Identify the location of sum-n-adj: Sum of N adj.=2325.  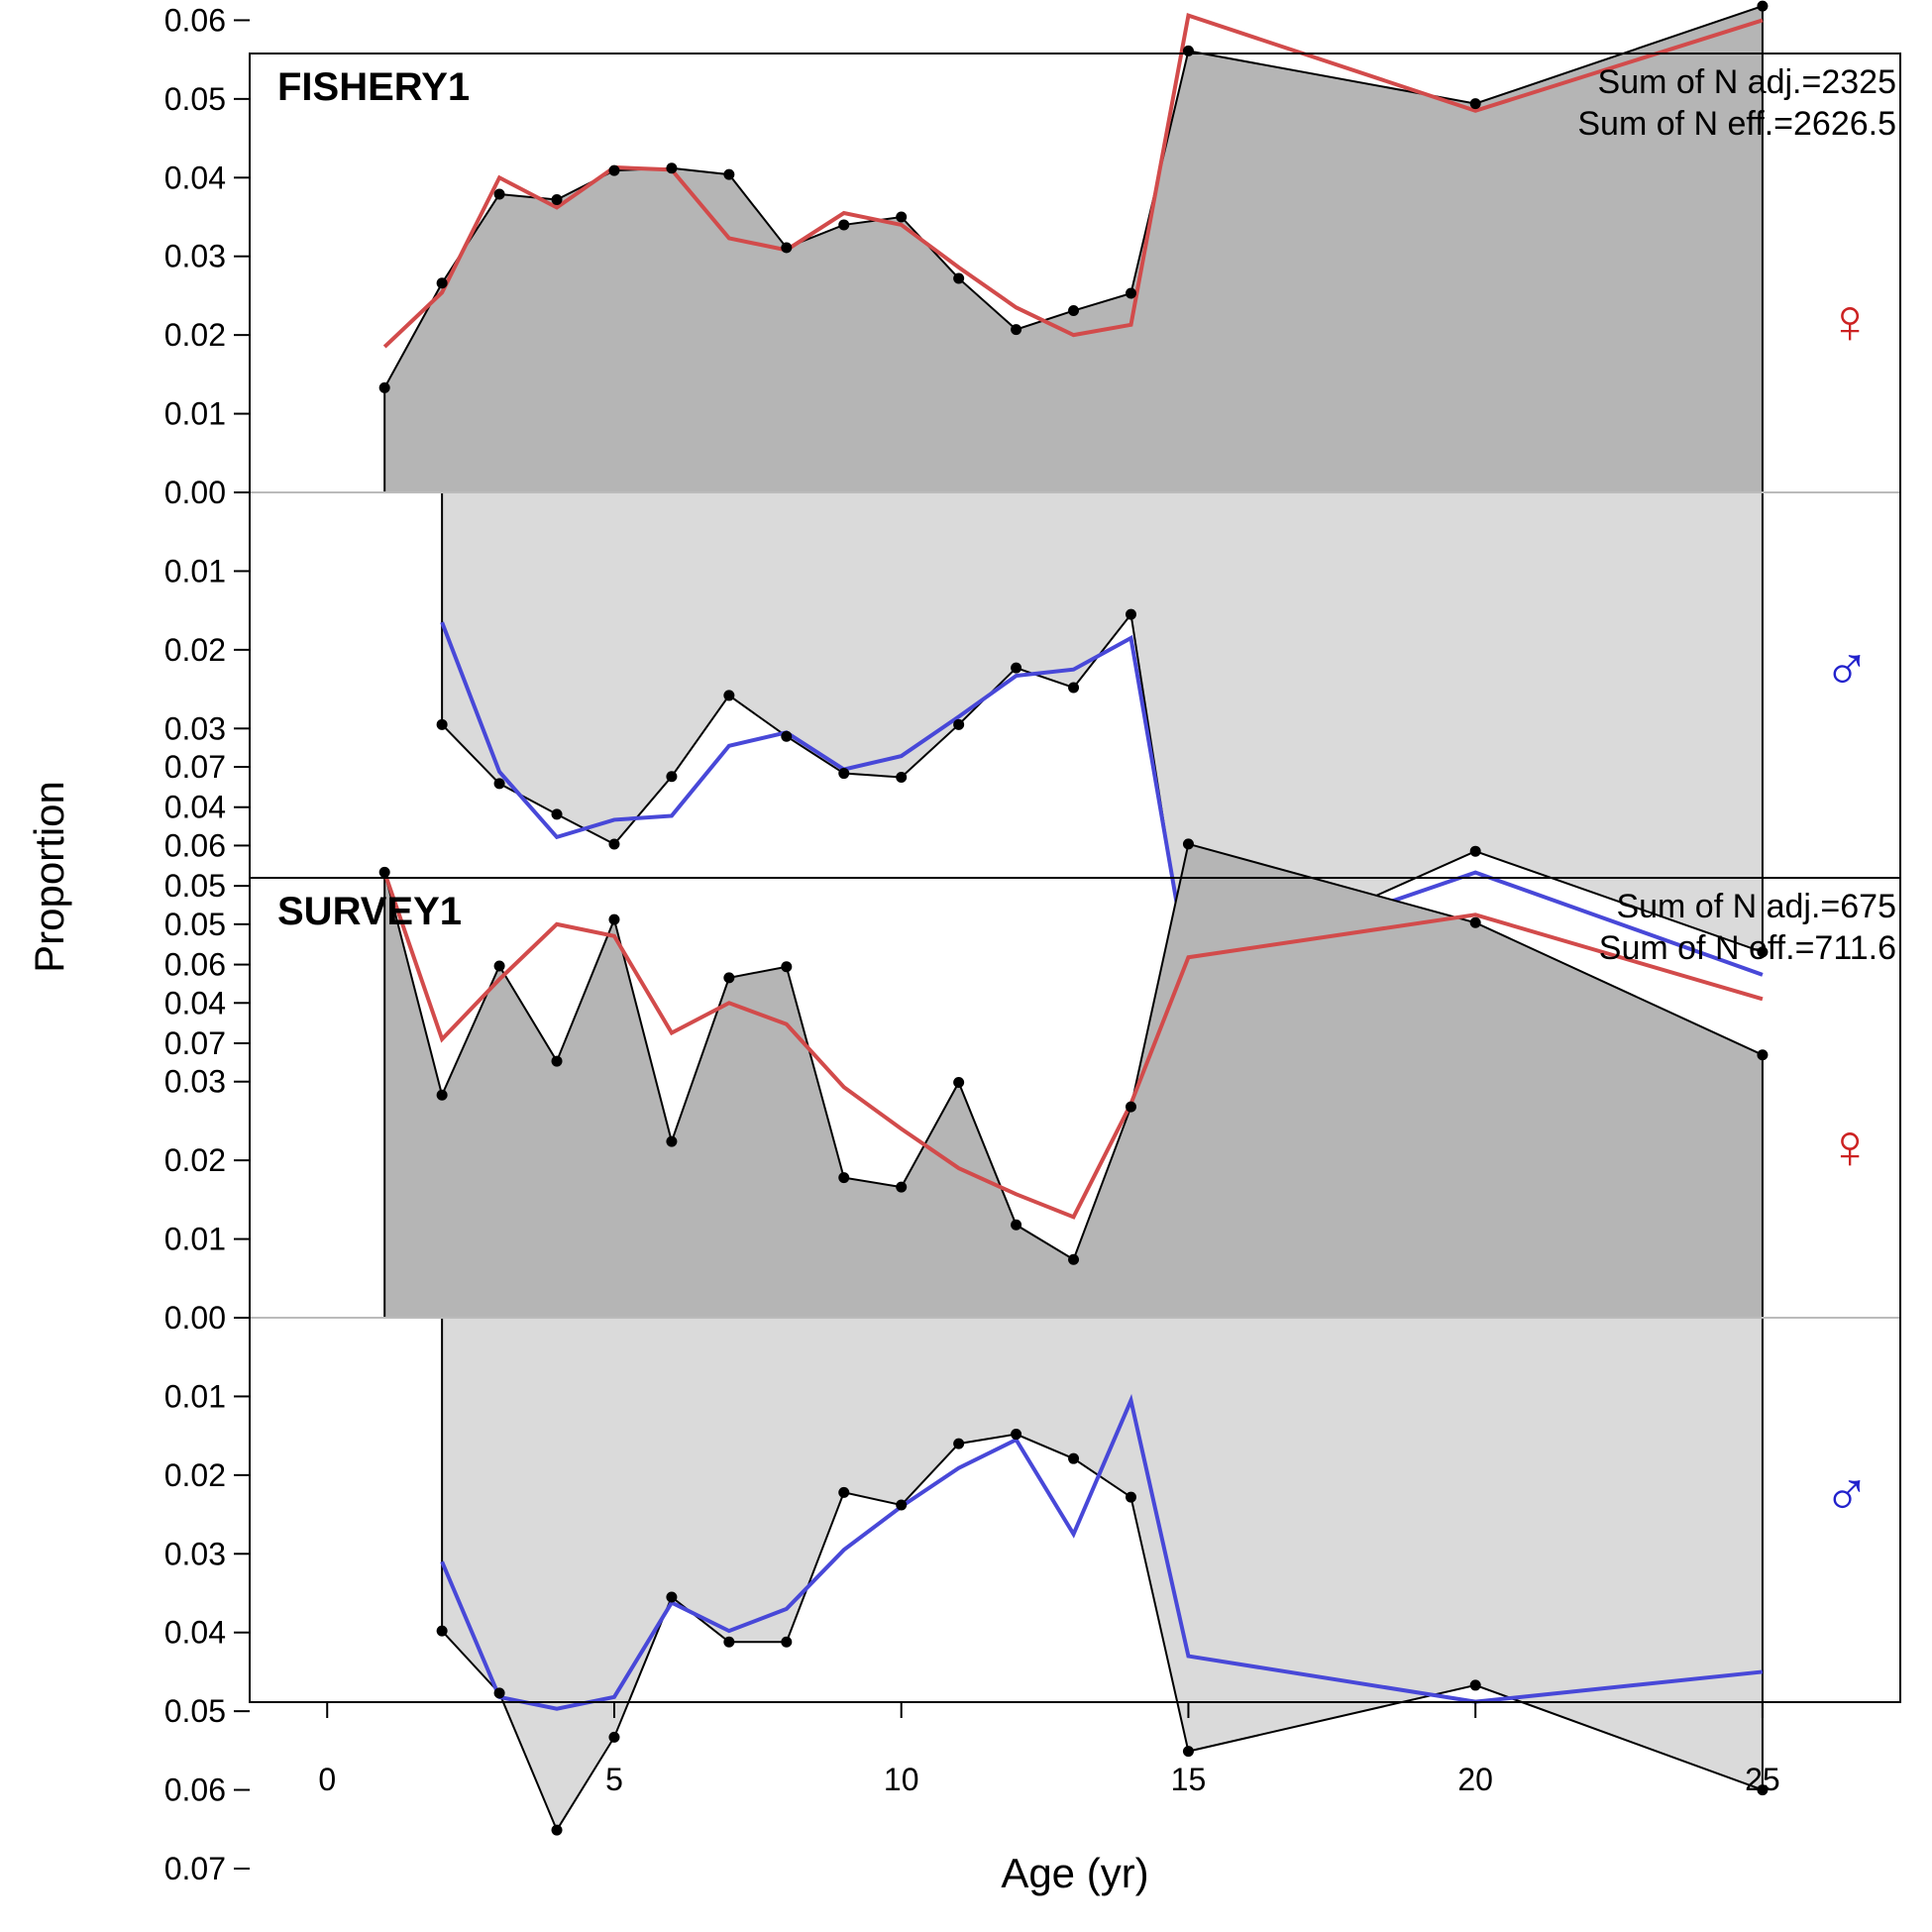
(1747, 82).